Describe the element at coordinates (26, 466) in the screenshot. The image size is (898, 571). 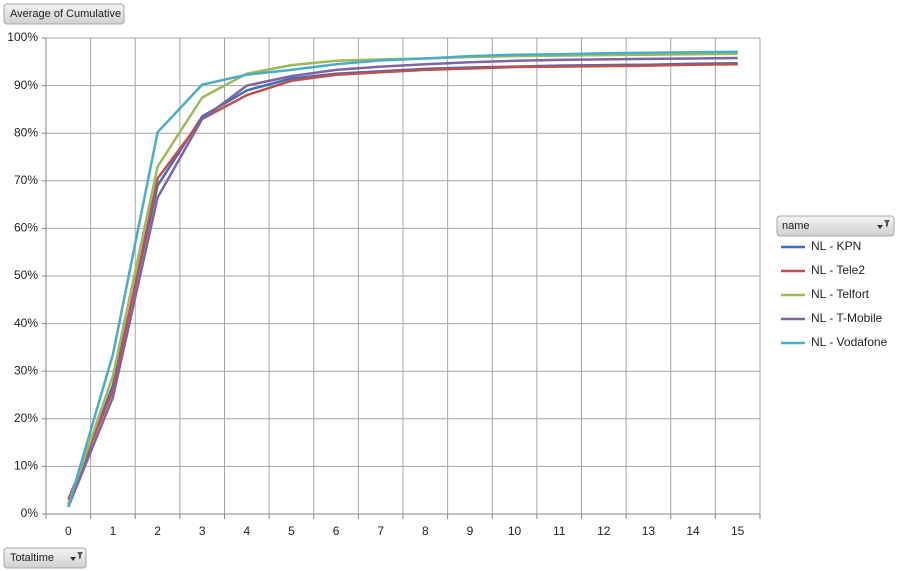
I see `y-tick-label: 10%` at that location.